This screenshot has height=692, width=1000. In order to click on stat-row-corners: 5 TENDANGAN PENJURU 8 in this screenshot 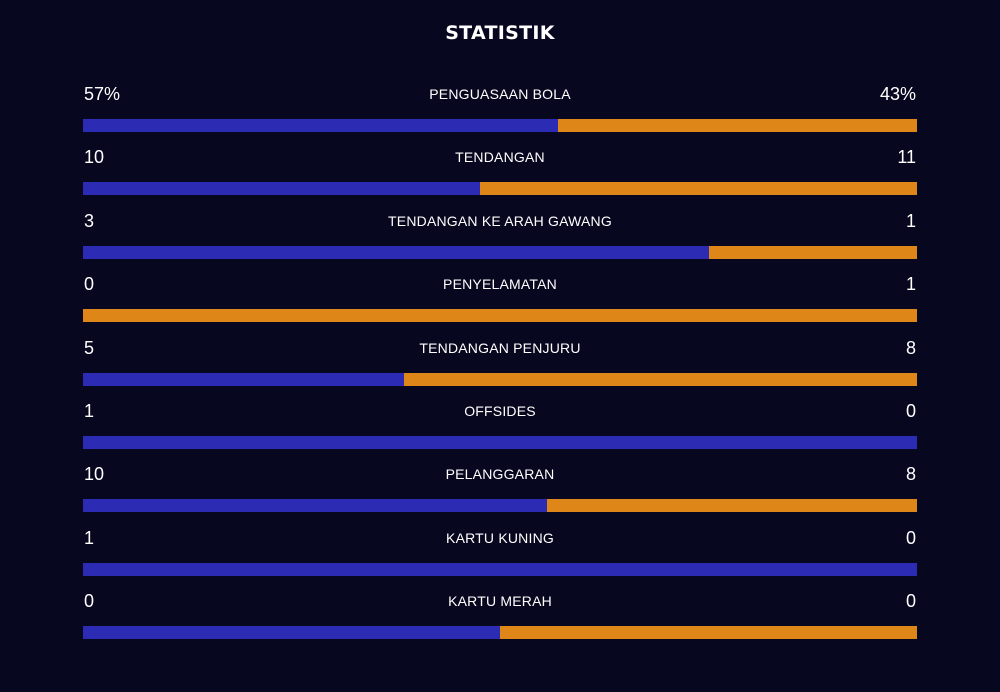, I will do `click(500, 365)`.